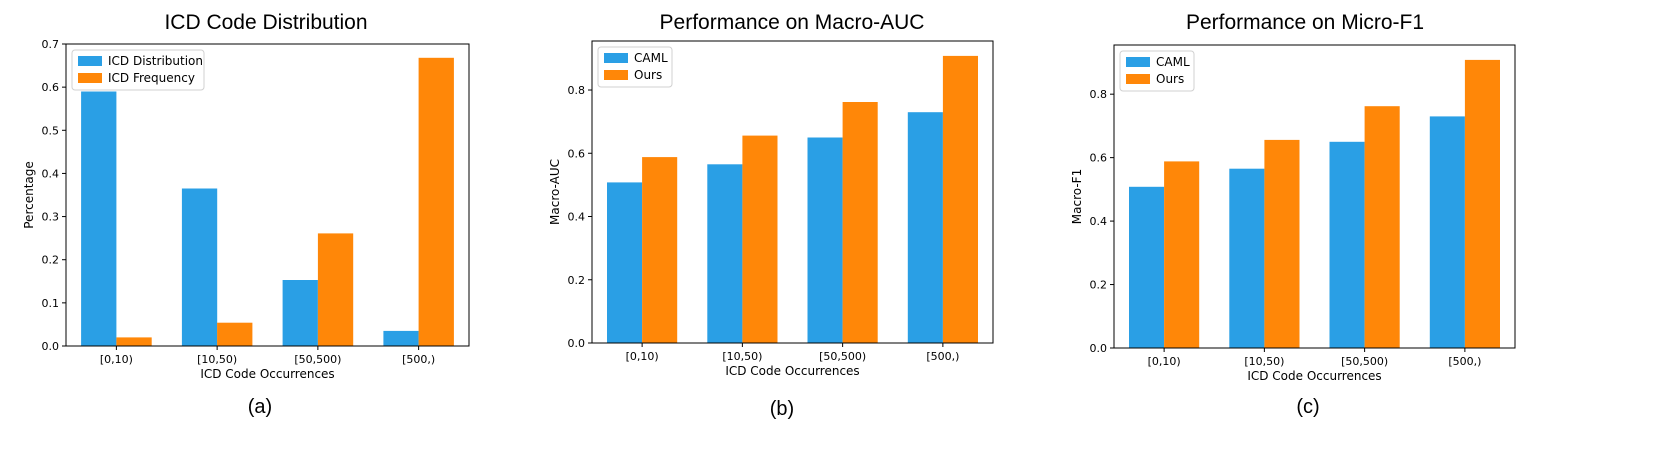 This screenshot has width=1661, height=464. I want to click on y-axis-label: Percentage, so click(29, 195).